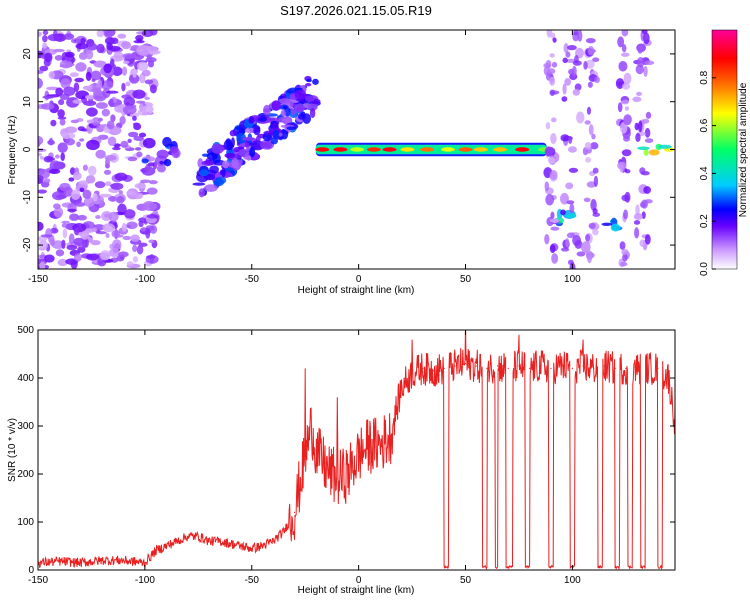 This screenshot has width=750, height=600. Describe the element at coordinates (704, 221) in the screenshot. I see `colorbar-tick-label: 0.2` at that location.